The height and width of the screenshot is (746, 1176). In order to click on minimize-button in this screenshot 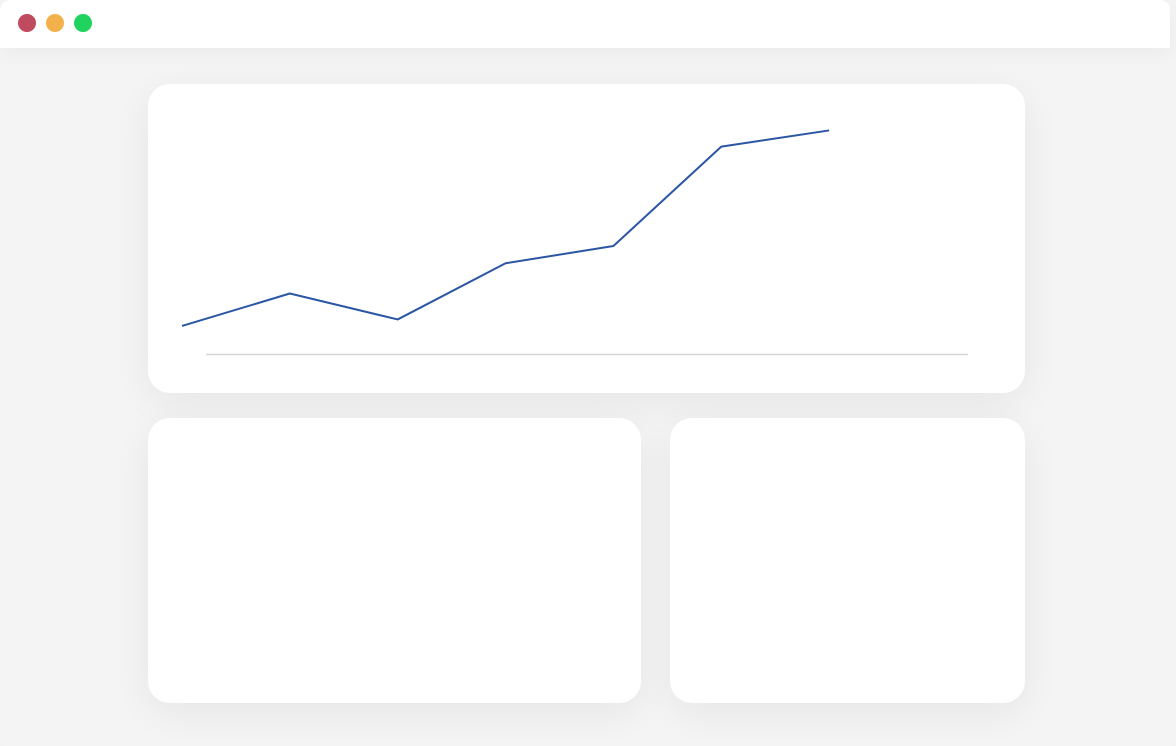, I will do `click(55, 23)`.